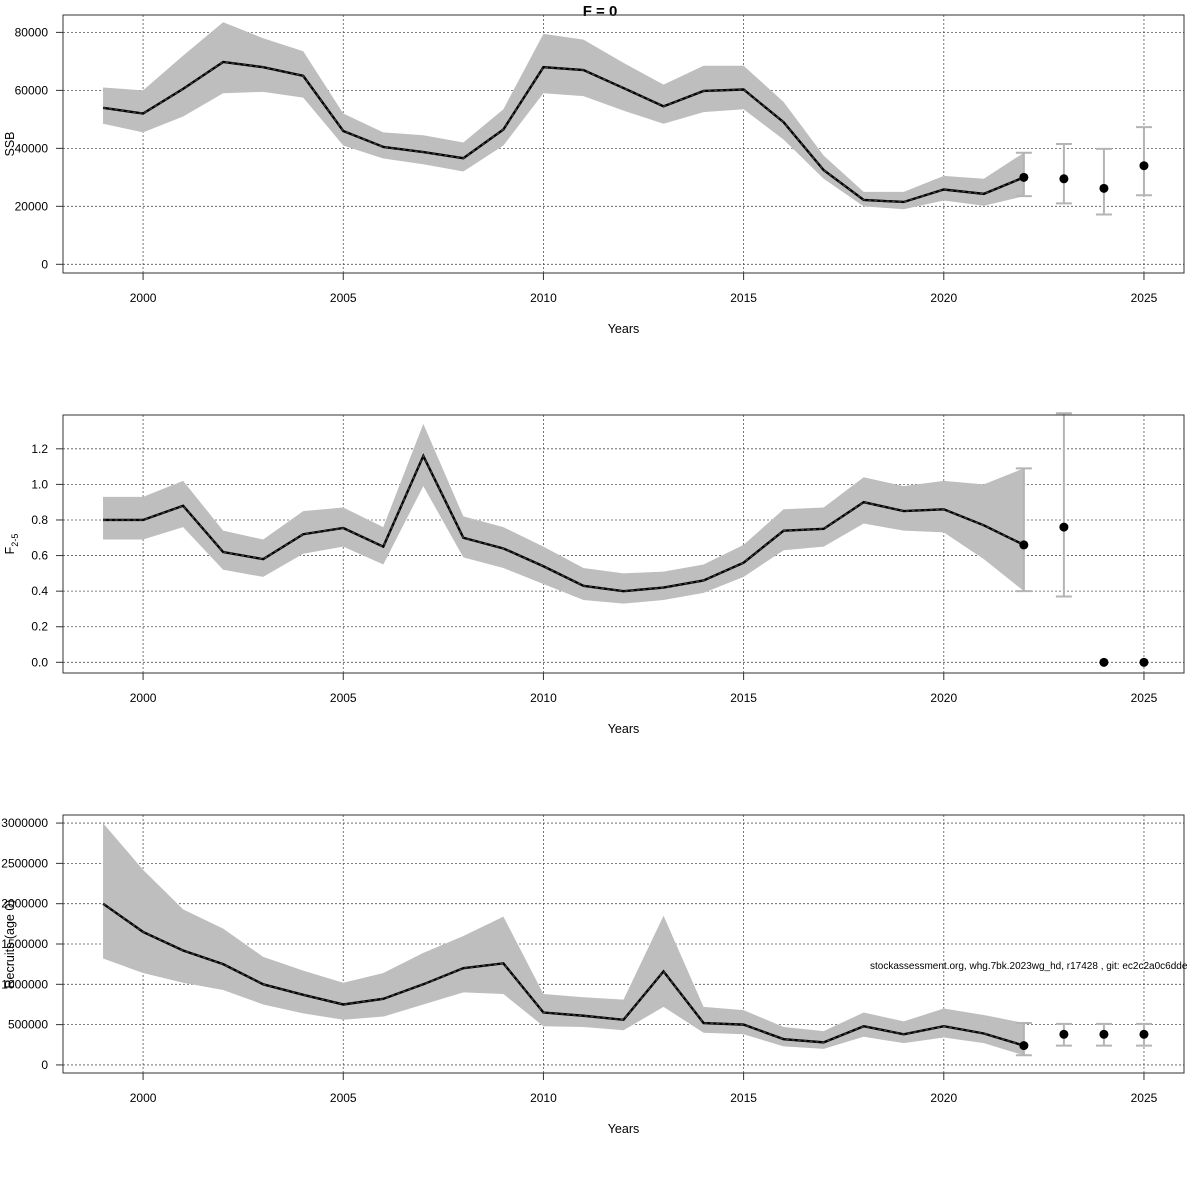 Image resolution: width=1200 pixels, height=1200 pixels. I want to click on chart-title: F = 0, so click(600, 11).